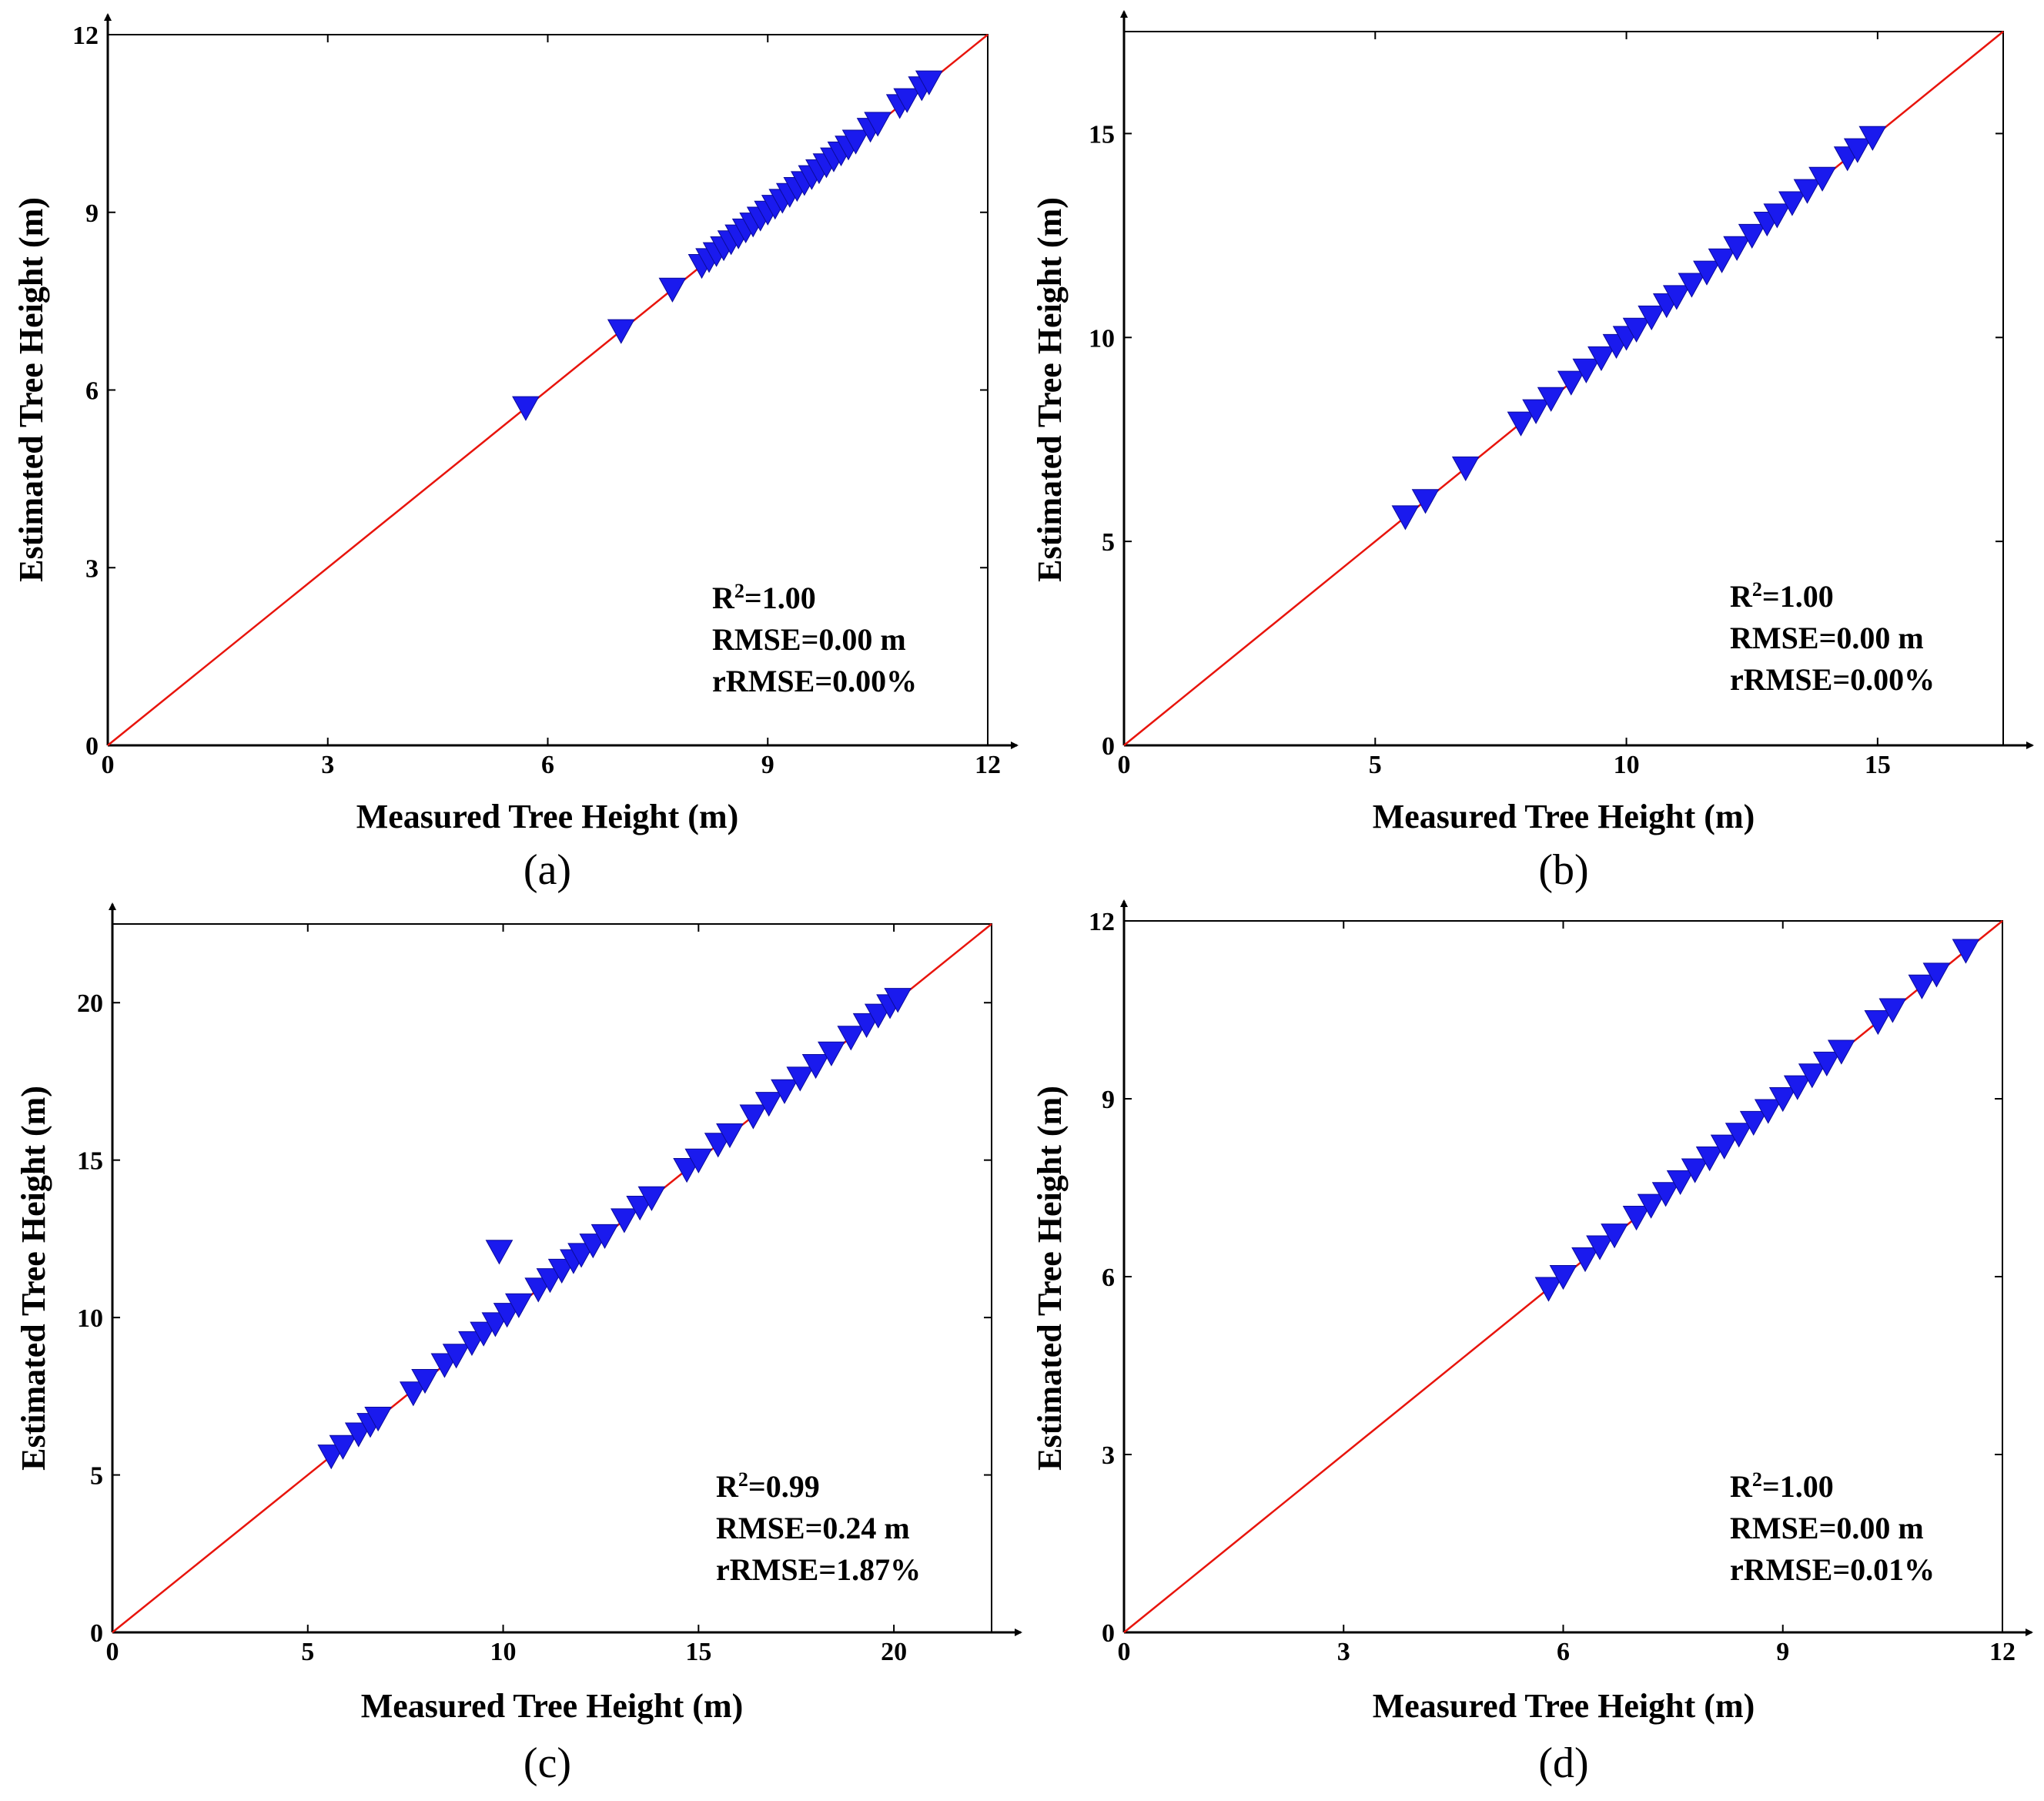  What do you see at coordinates (1108, 1100) in the screenshot?
I see `y-tick-label: 9` at bounding box center [1108, 1100].